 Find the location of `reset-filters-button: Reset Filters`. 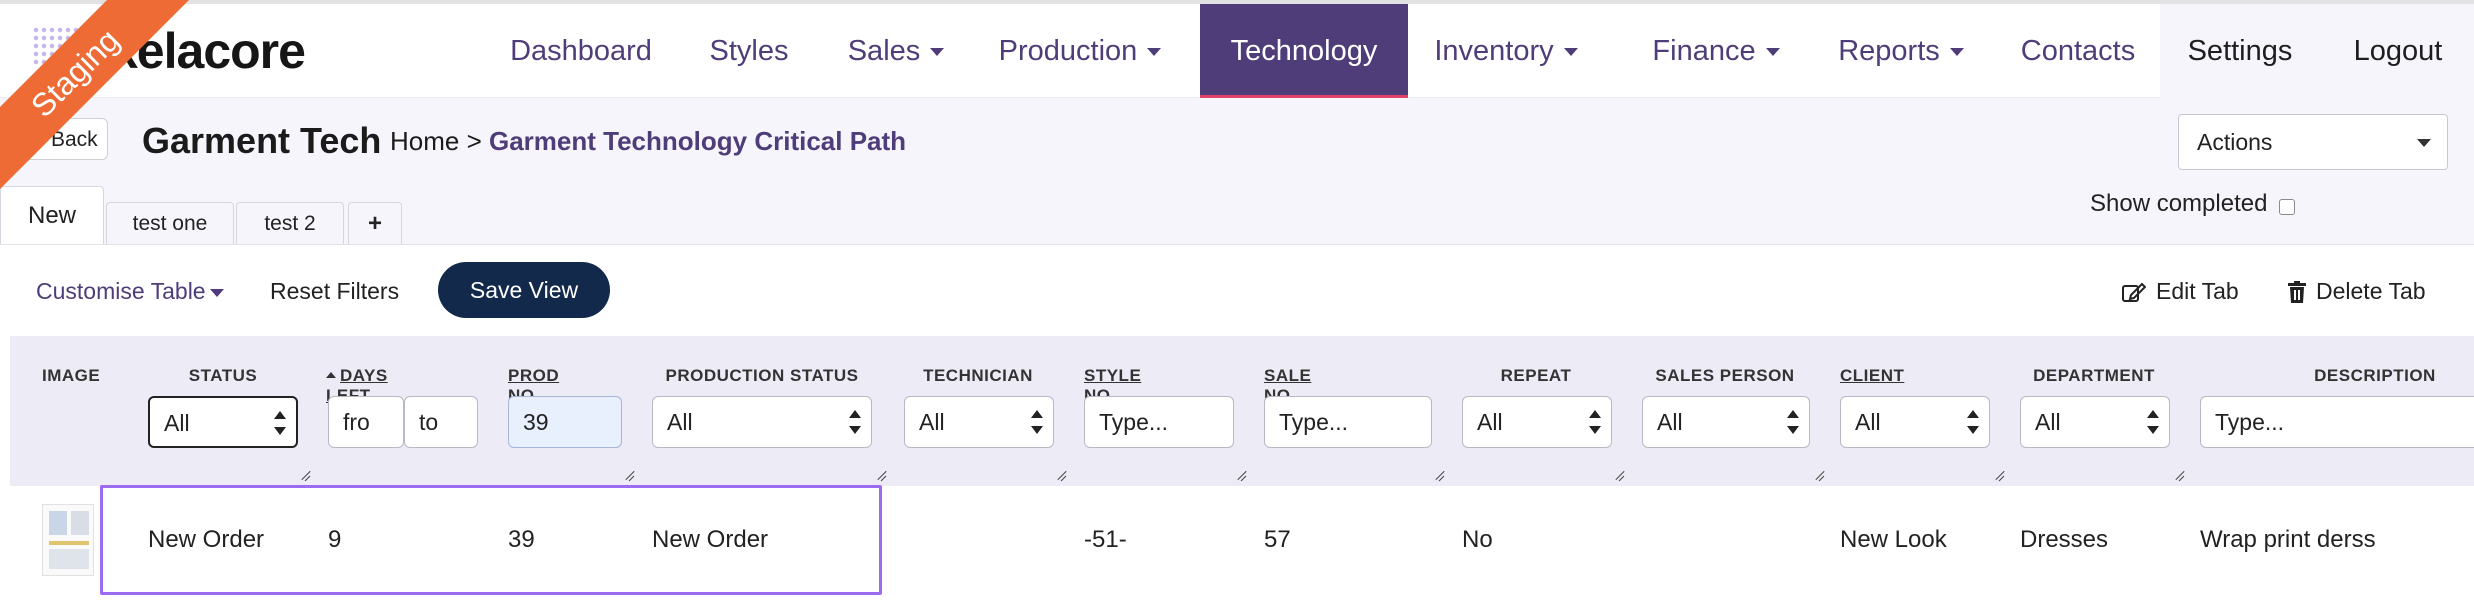

reset-filters-button: Reset Filters is located at coordinates (335, 291).